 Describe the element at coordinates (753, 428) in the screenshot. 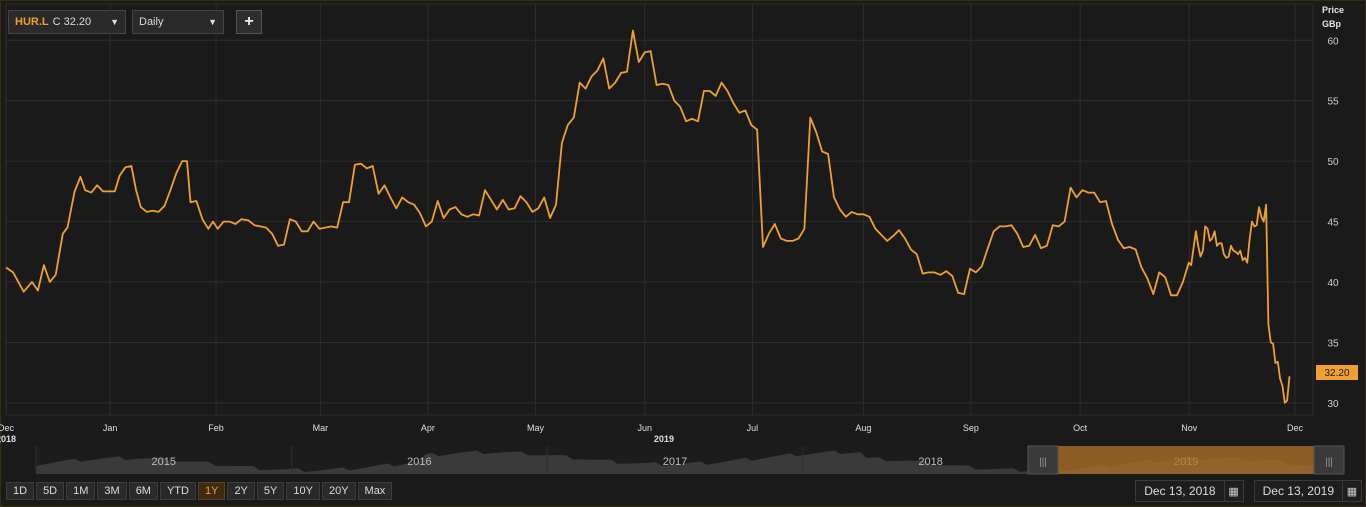

I see `x-tick-label: Jul` at that location.